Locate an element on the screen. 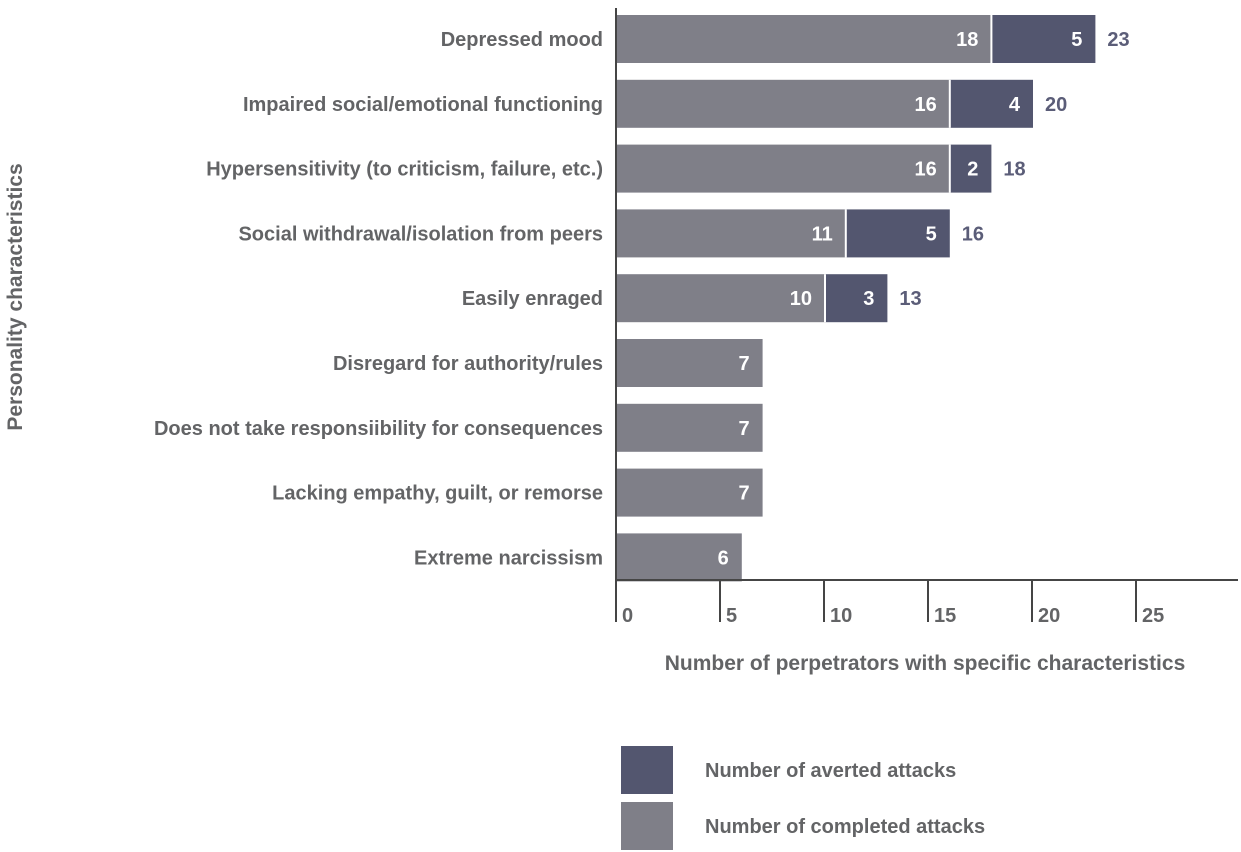 Image resolution: width=1241 pixels, height=852 pixels. legend-label: Number of averted attacks is located at coordinates (830, 771).